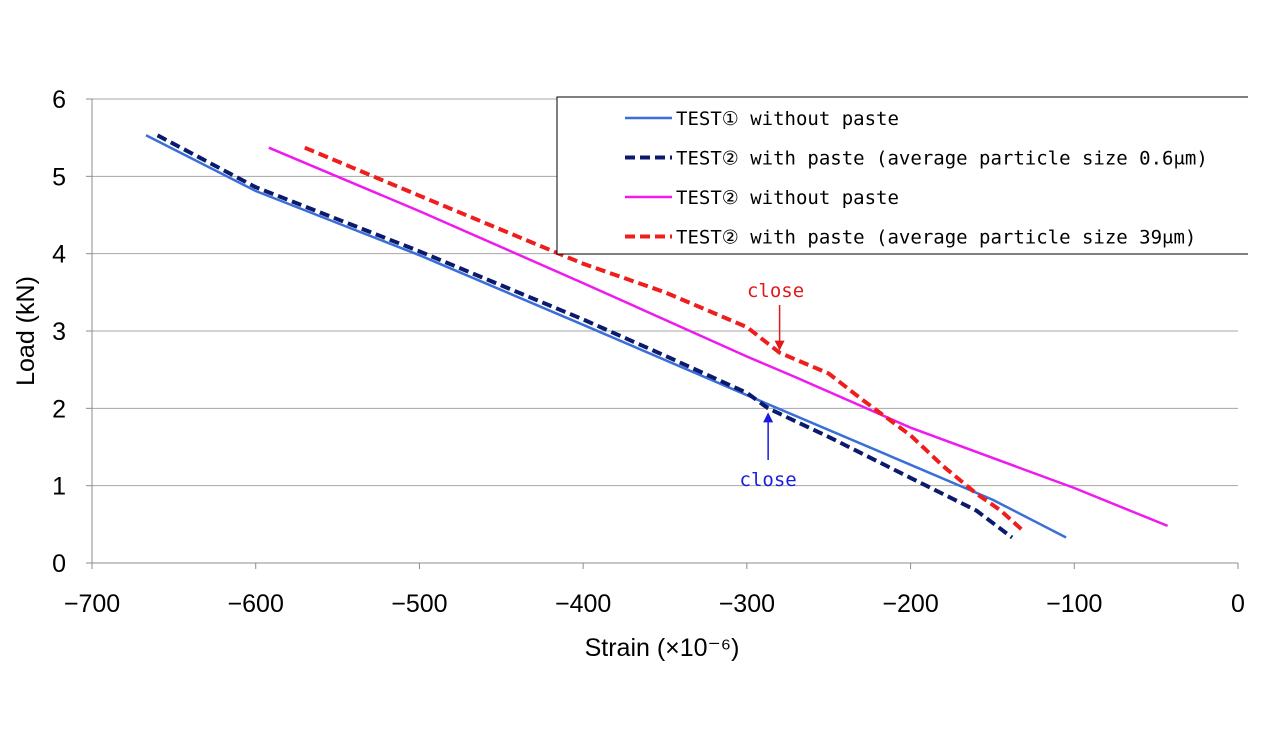 The height and width of the screenshot is (756, 1279). What do you see at coordinates (59, 255) in the screenshot?
I see `y-tick-label: 4` at bounding box center [59, 255].